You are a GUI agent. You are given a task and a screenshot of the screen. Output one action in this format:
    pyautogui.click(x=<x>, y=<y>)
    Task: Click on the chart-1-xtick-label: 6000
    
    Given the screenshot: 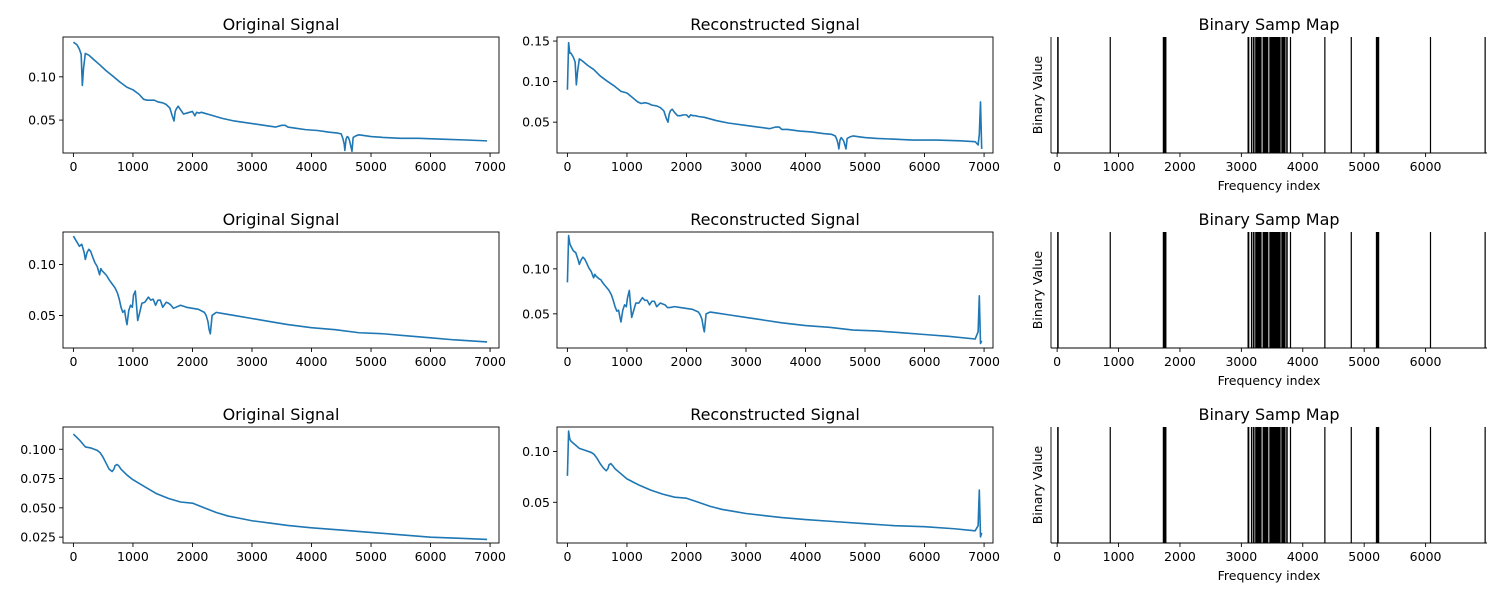 What is the action you would take?
    pyautogui.click(x=431, y=166)
    